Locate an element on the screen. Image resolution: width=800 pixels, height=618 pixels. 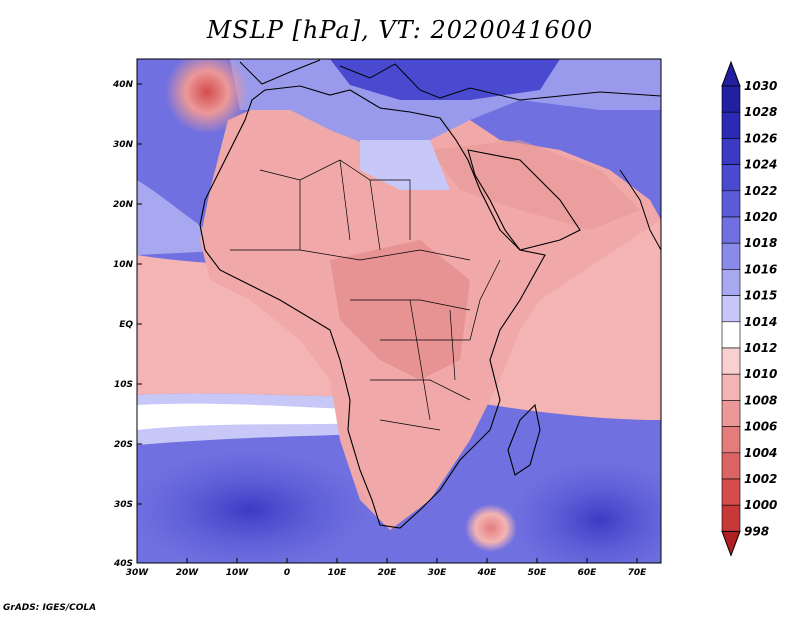
lon-tick-label: 10E is located at coordinates (338, 573).